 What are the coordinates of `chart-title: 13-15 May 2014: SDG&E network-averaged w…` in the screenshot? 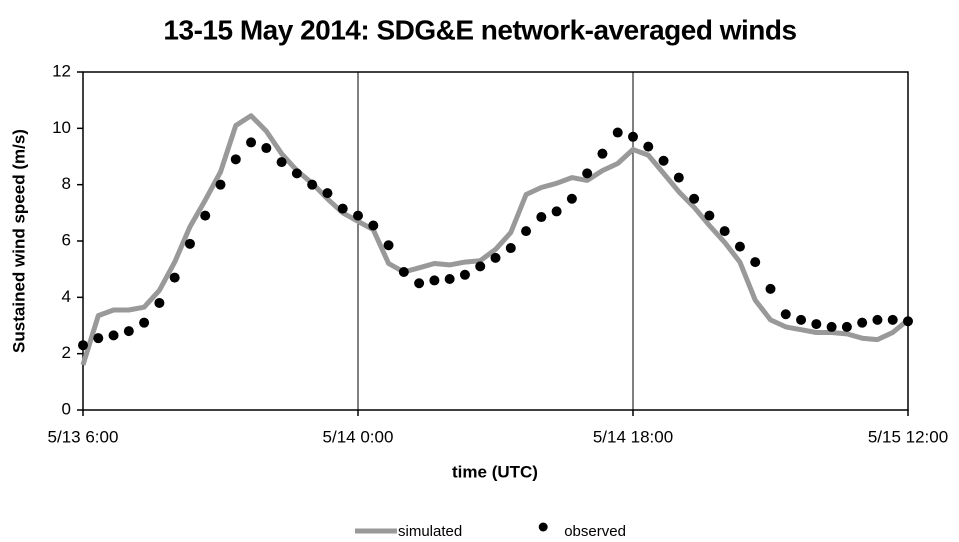 It's located at (479, 29).